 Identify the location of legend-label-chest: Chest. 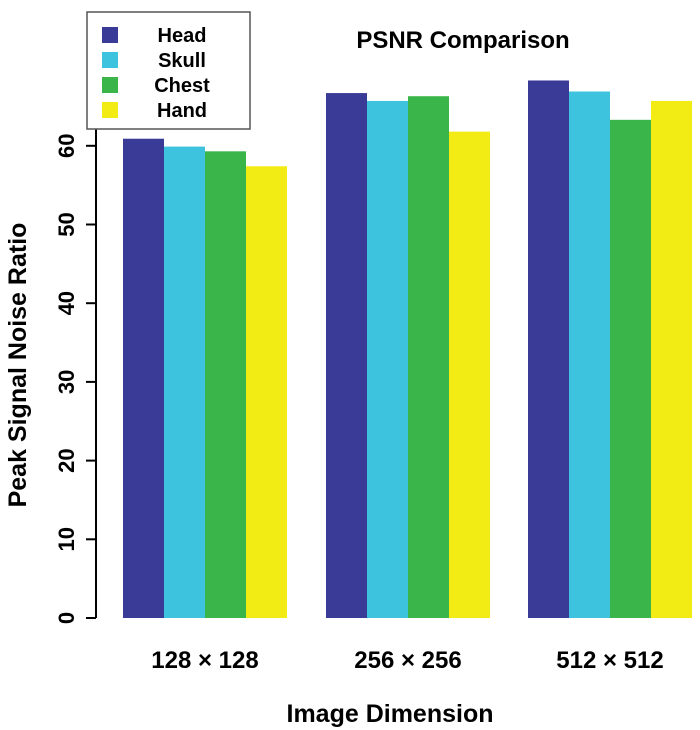
(182, 86).